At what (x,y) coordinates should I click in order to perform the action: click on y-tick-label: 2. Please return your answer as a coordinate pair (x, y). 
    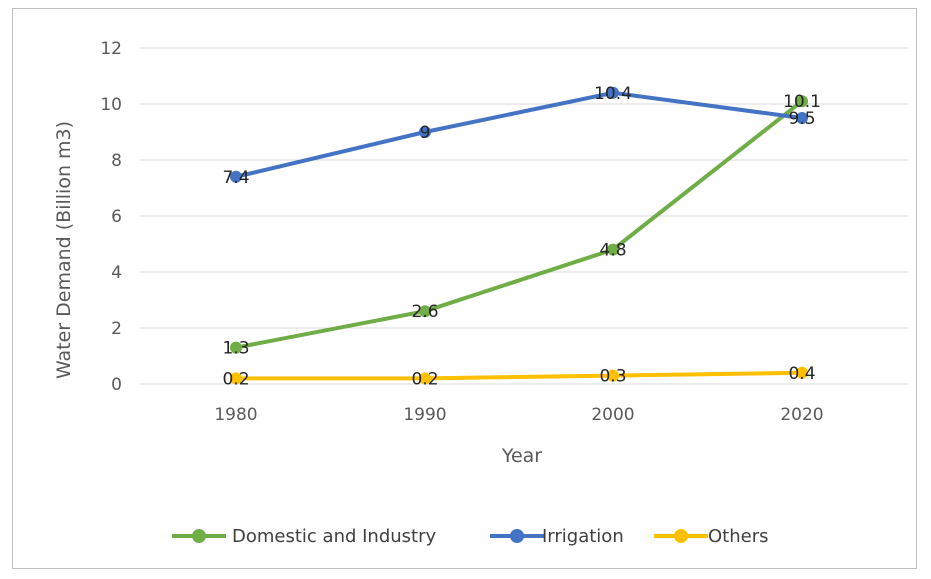
    Looking at the image, I should click on (116, 329).